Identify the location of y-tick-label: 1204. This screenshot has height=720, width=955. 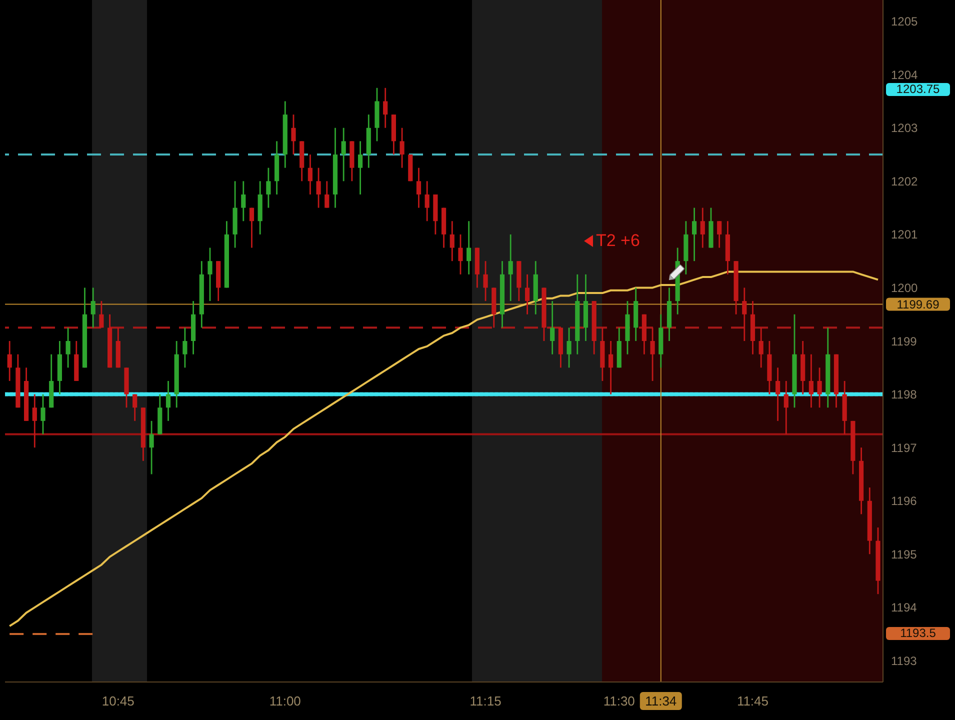
(904, 75).